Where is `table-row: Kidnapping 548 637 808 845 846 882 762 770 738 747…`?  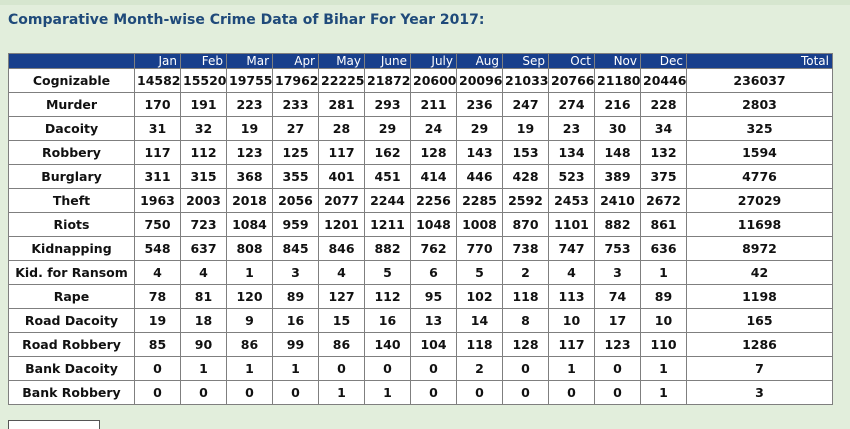
table-row: Kidnapping 548 637 808 845 846 882 762 770 738 747… is located at coordinates (420, 248).